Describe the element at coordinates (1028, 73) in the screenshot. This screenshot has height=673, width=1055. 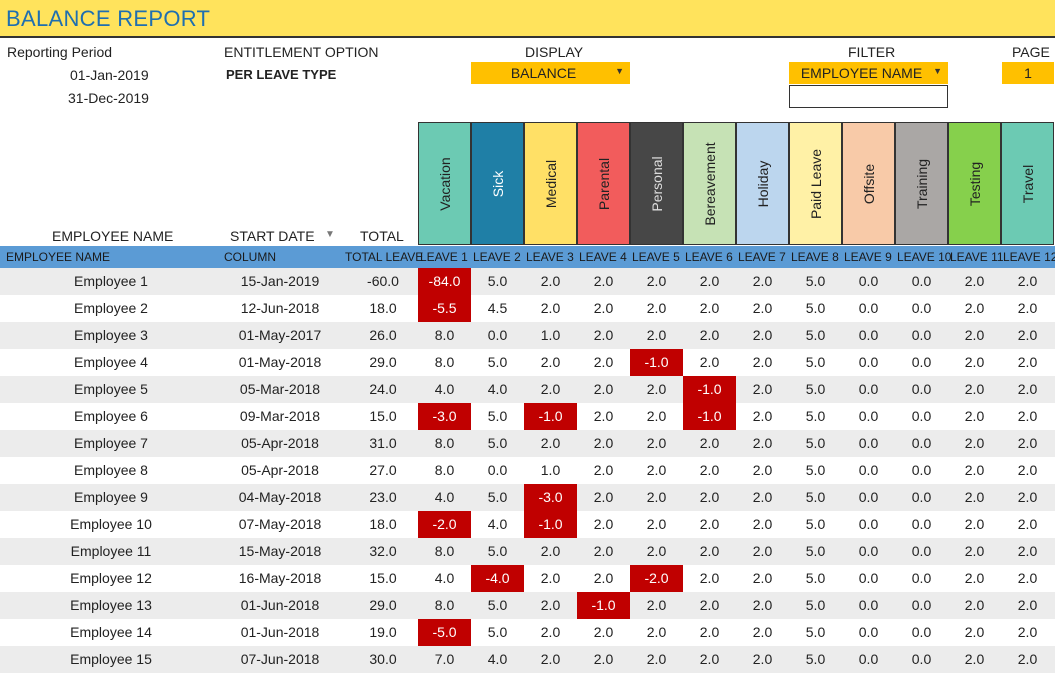
I see `page-input: 1` at that location.